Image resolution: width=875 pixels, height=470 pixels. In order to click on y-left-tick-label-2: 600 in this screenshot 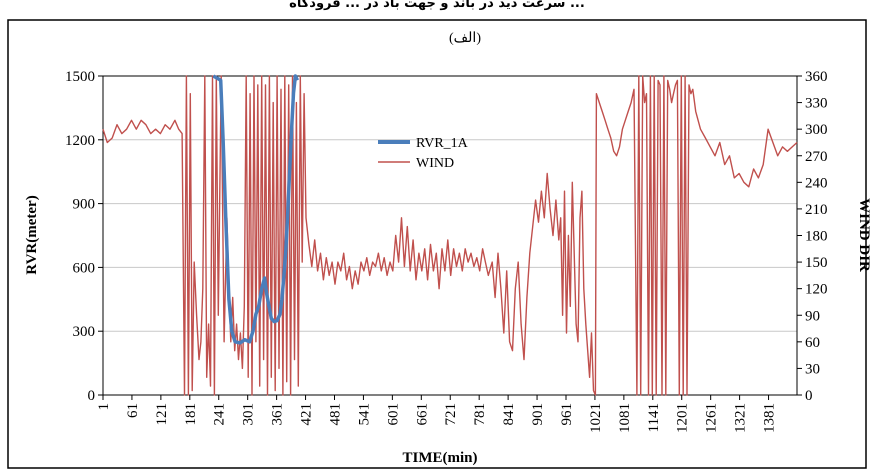, I will do `click(84, 268)`.